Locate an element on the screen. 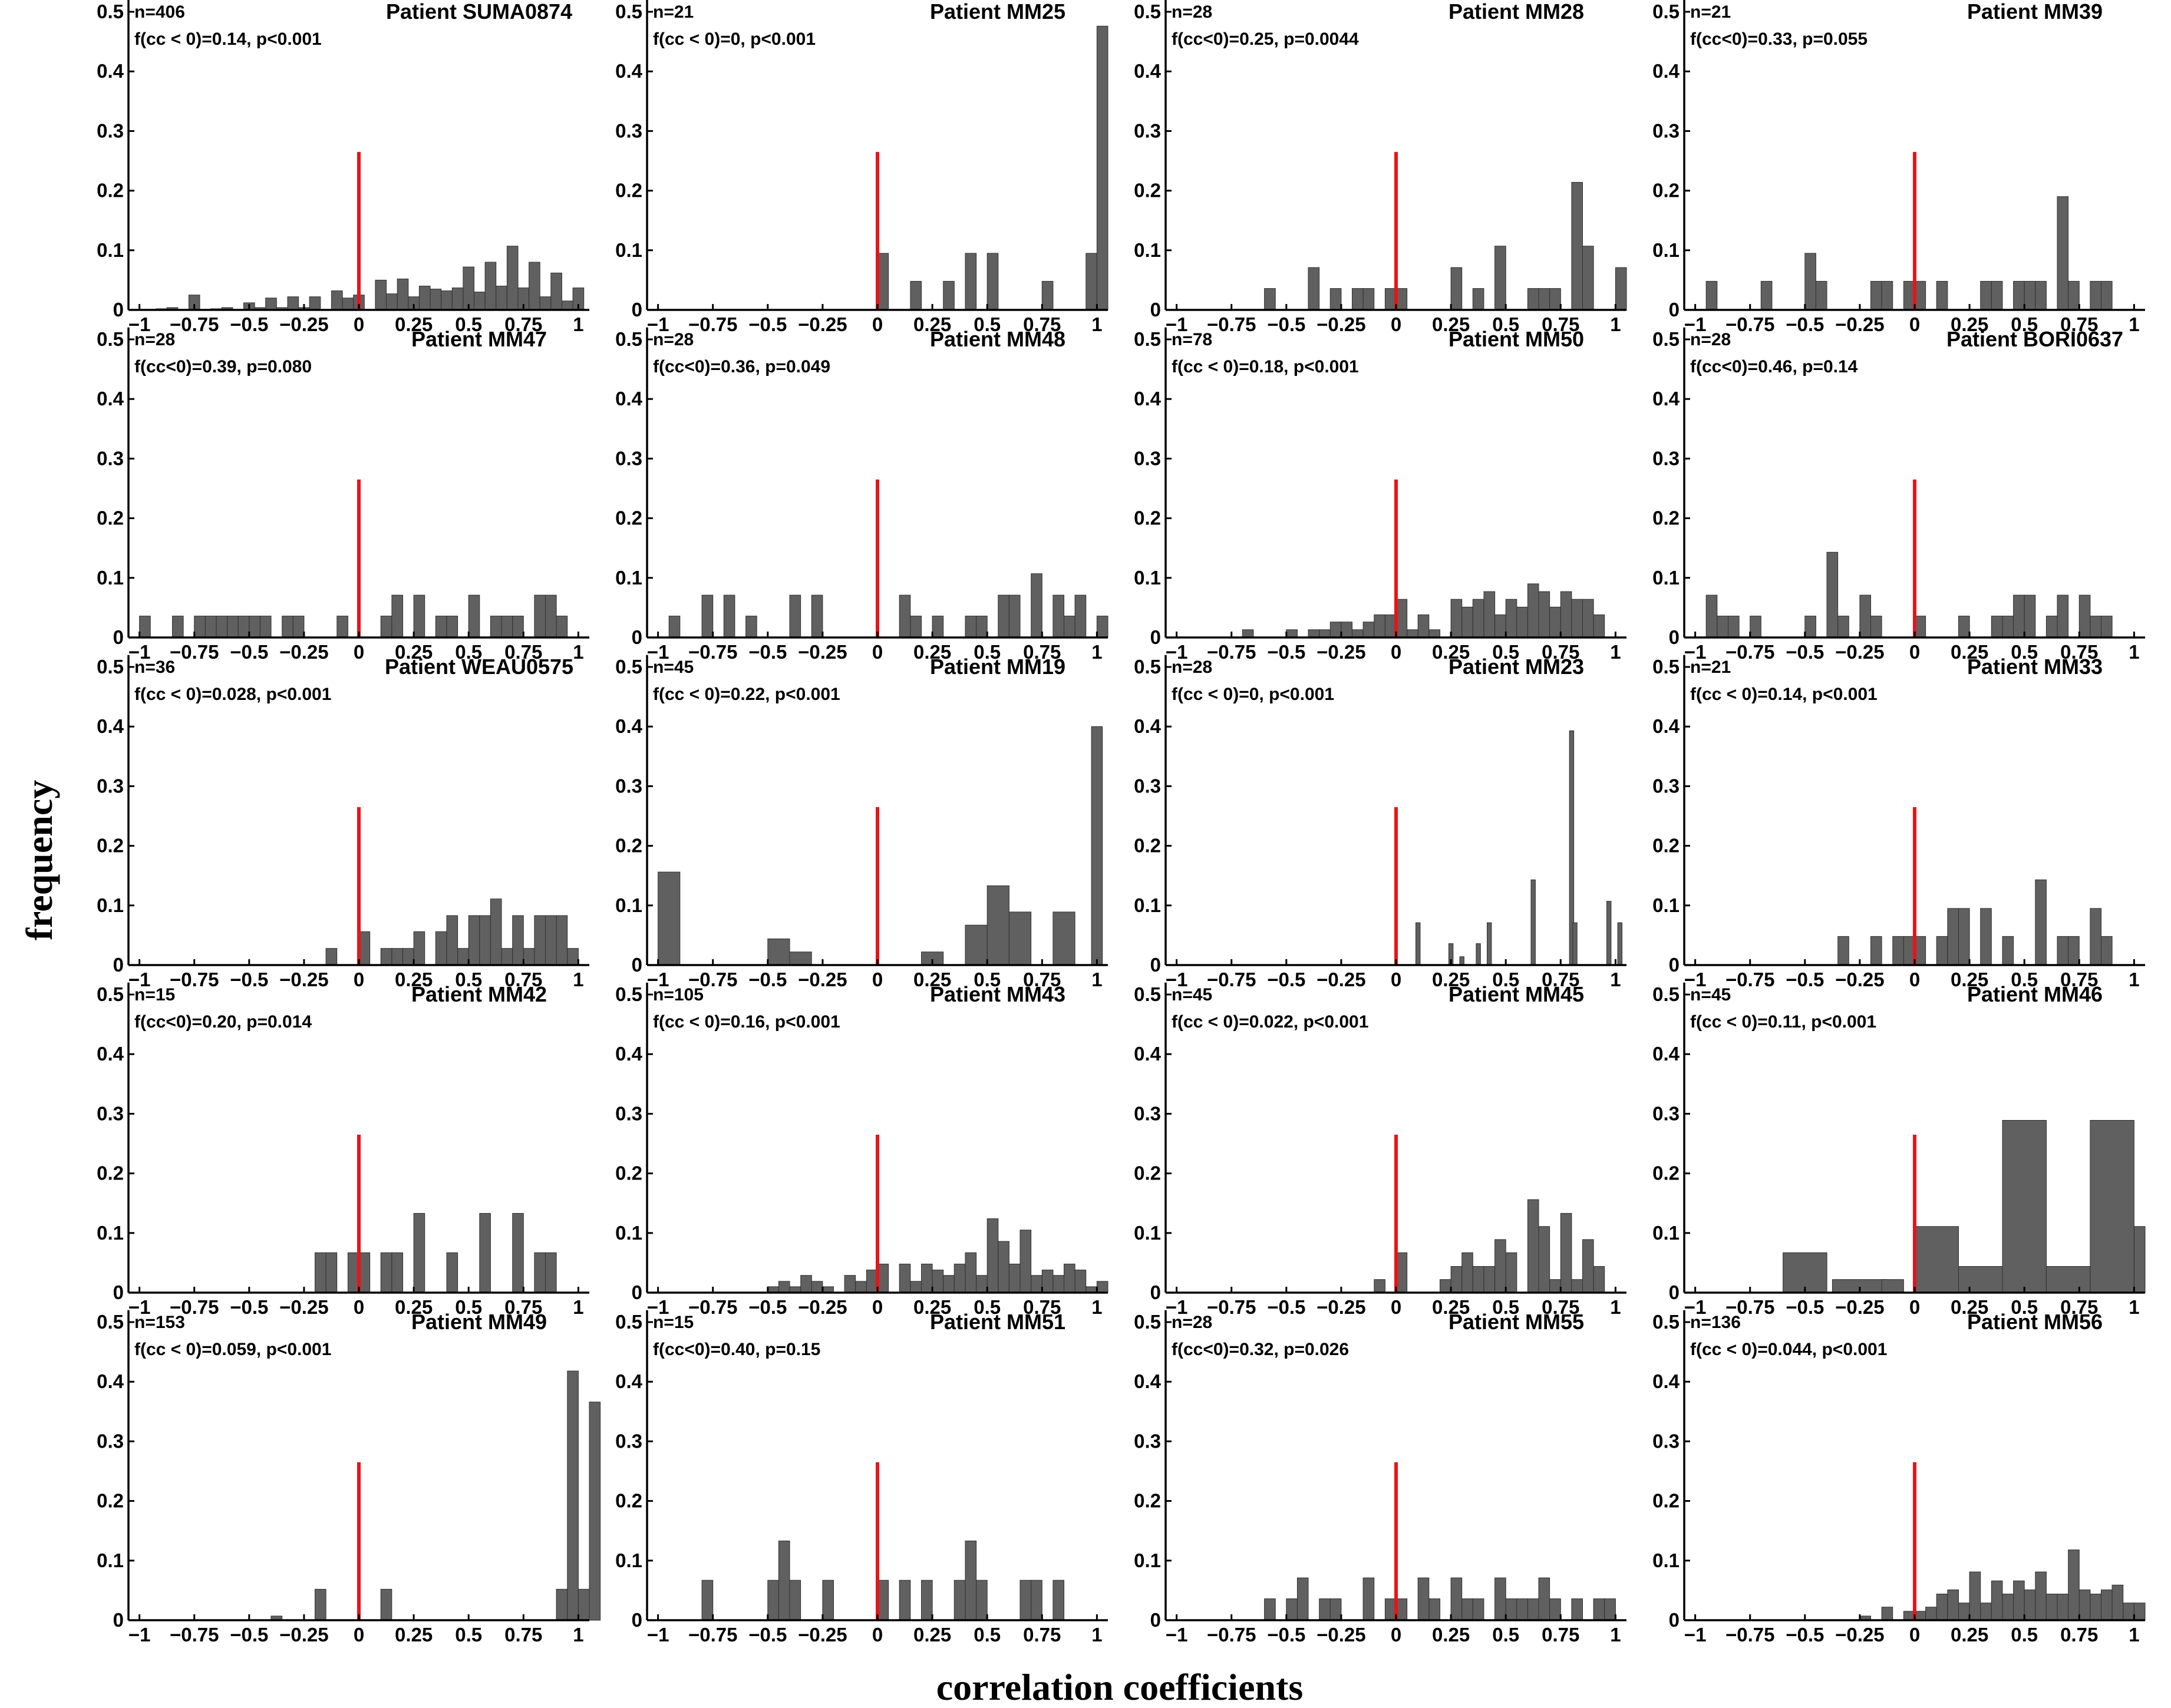 This screenshot has height=1708, width=2171. fraction-negative-label: f(cc<0)=0.40, p=0.15 is located at coordinates (737, 1349).